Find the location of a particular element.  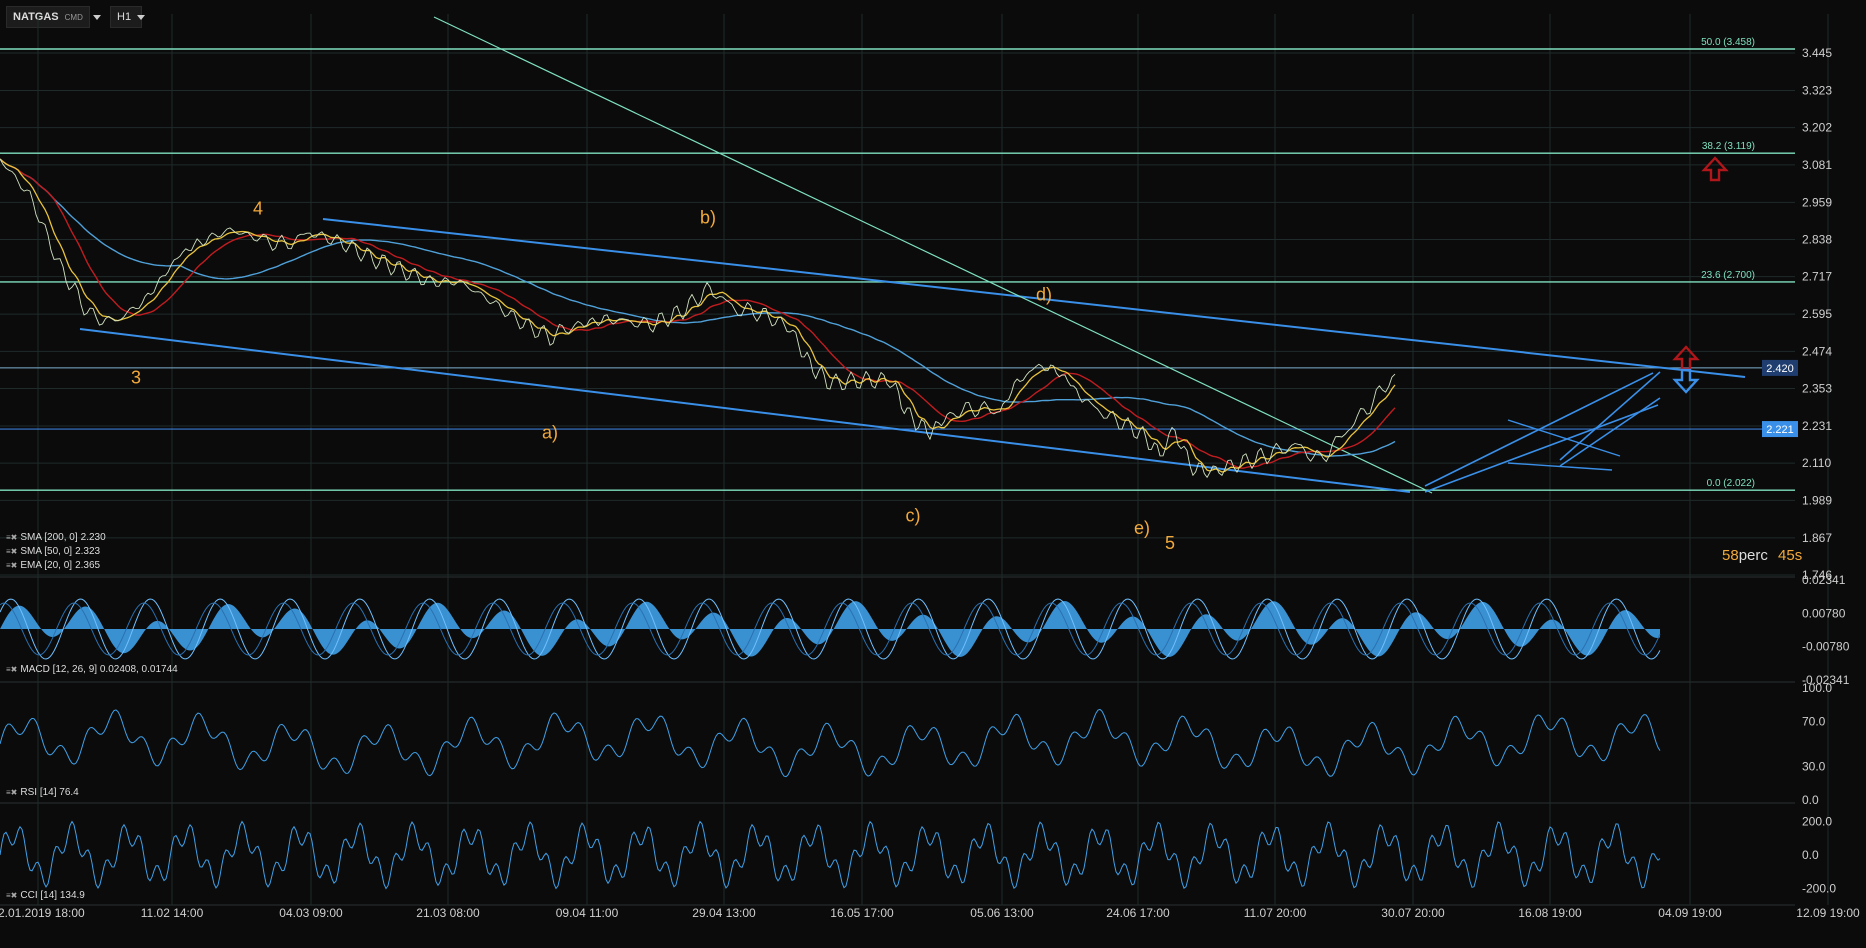

symbol-label: NATGAS is located at coordinates (36, 17).